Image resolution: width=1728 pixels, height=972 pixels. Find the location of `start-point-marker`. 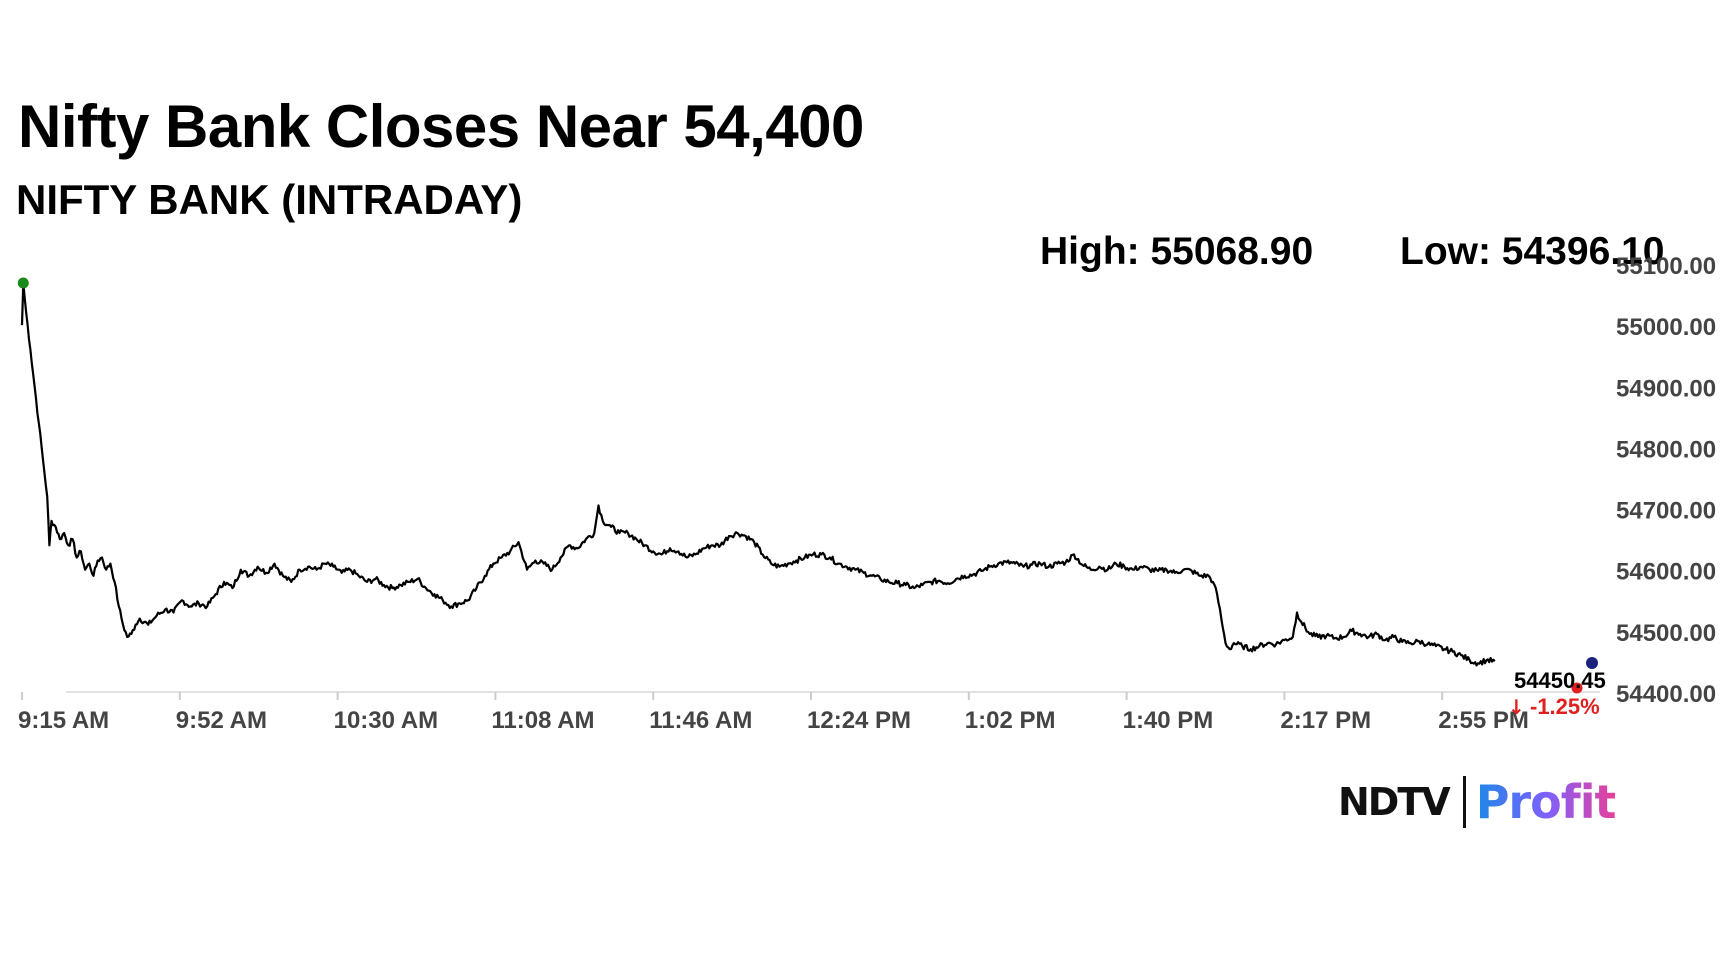

start-point-marker is located at coordinates (23, 283).